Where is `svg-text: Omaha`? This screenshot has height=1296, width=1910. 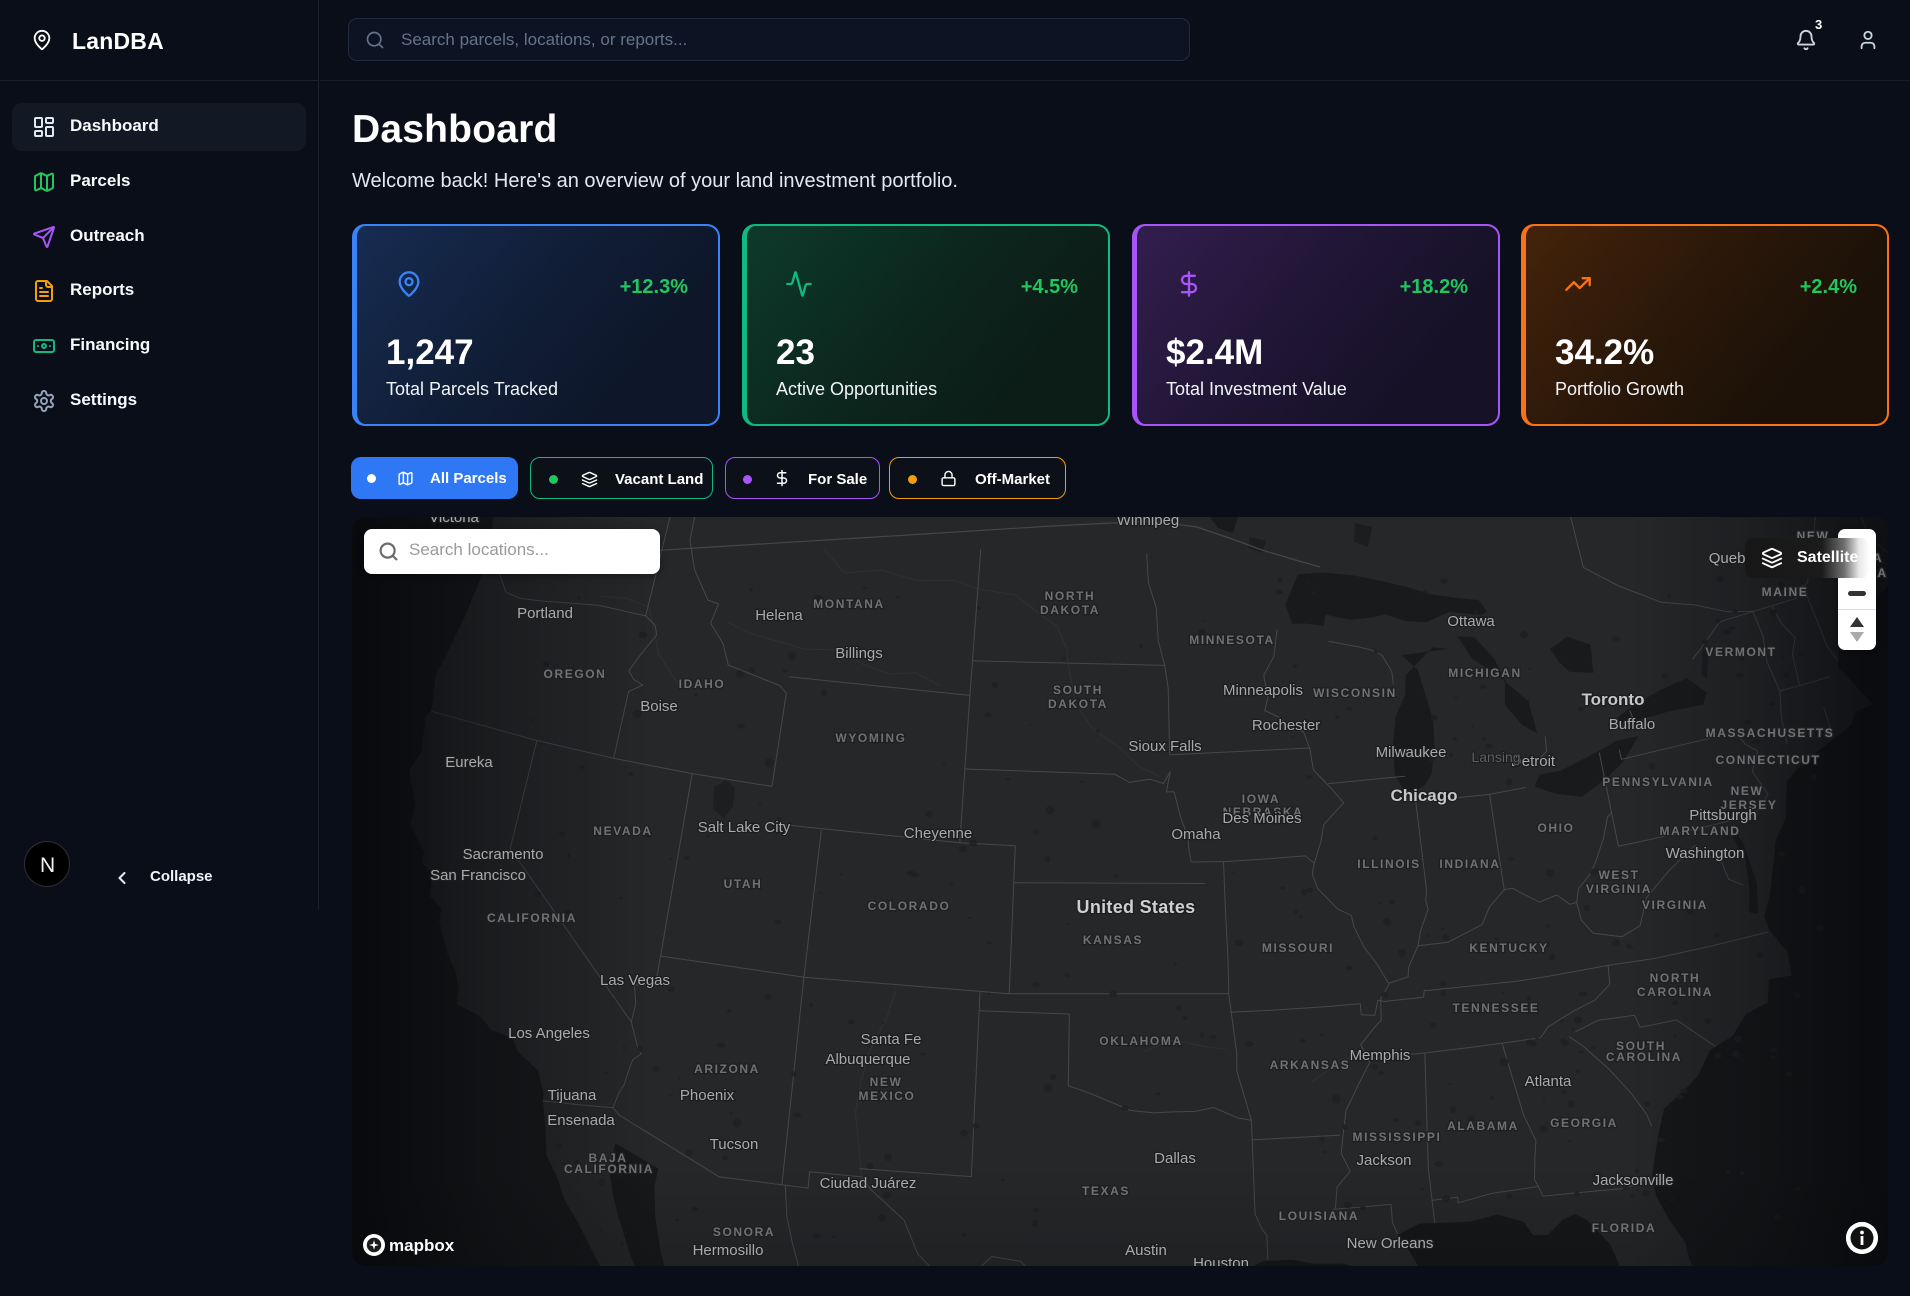 svg-text: Omaha is located at coordinates (1196, 834).